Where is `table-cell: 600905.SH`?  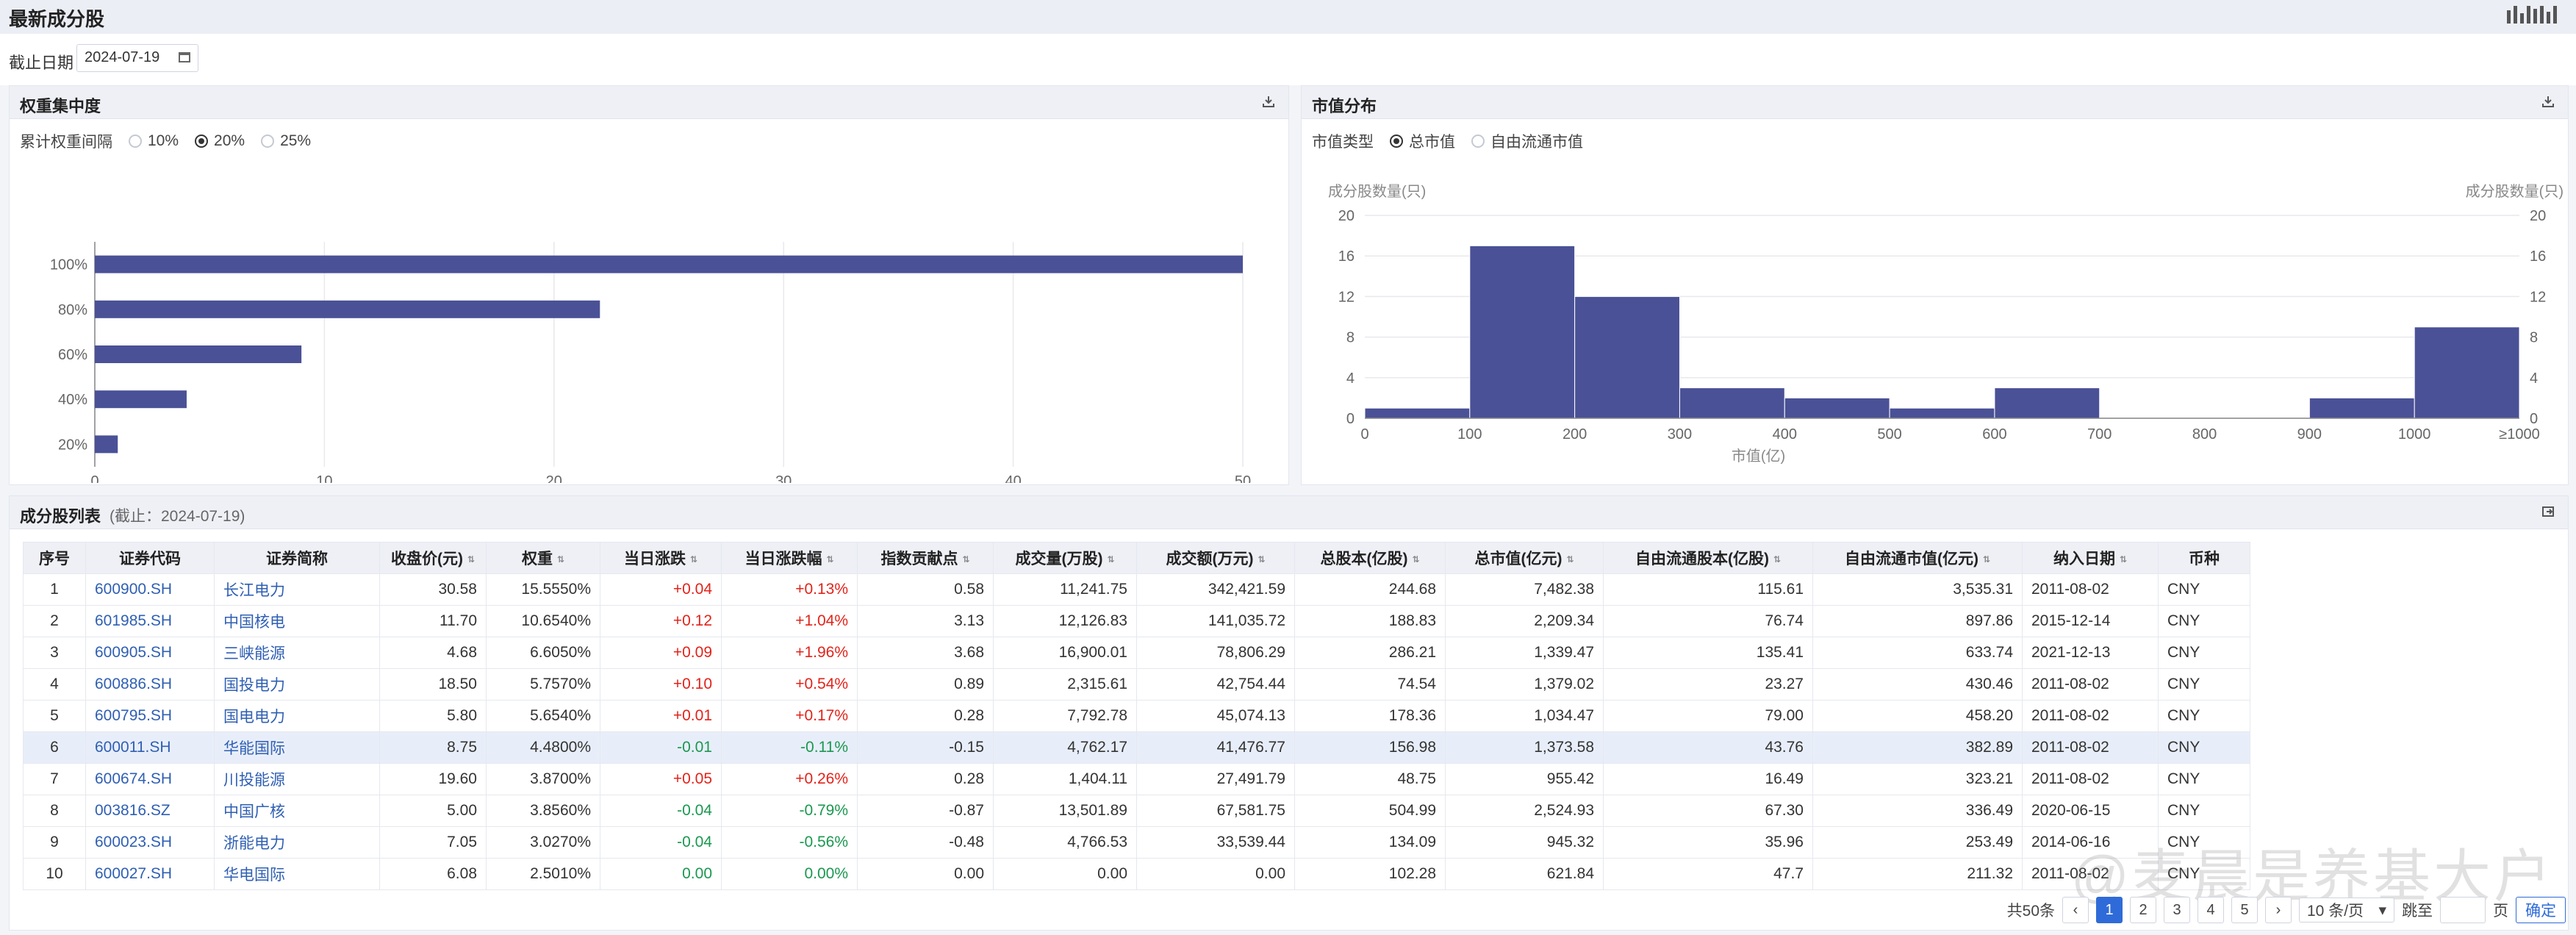
table-cell: 600905.SH is located at coordinates (150, 653).